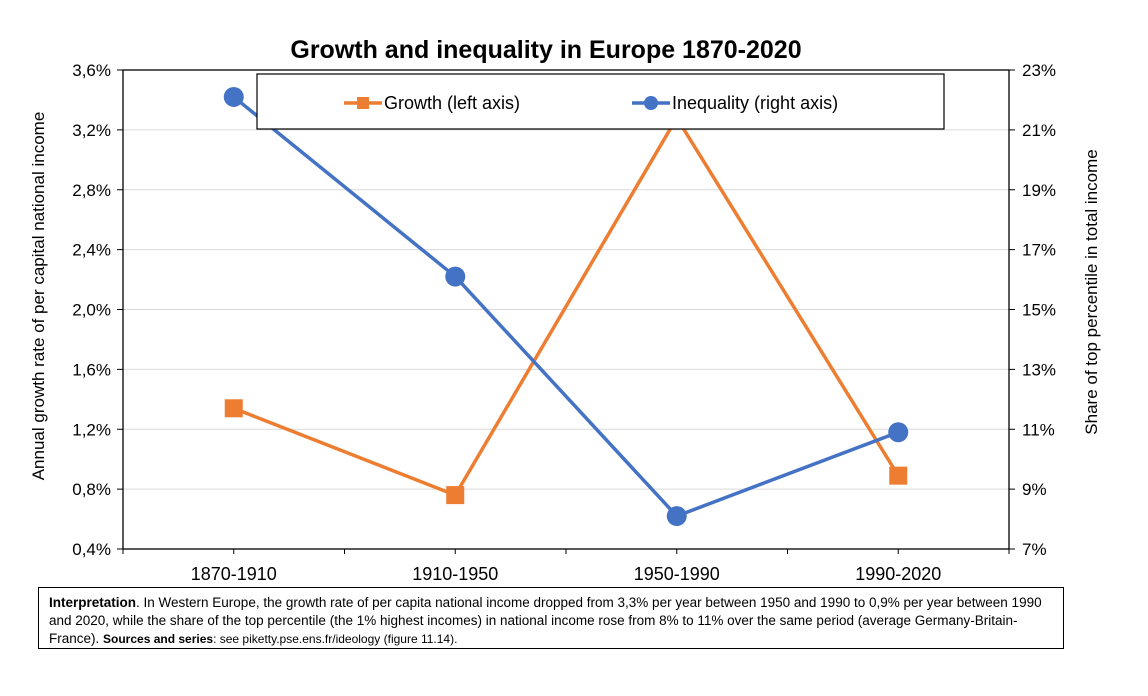 Image resolution: width=1148 pixels, height=696 pixels. I want to click on left-tick-label: 1,2%, so click(91, 429).